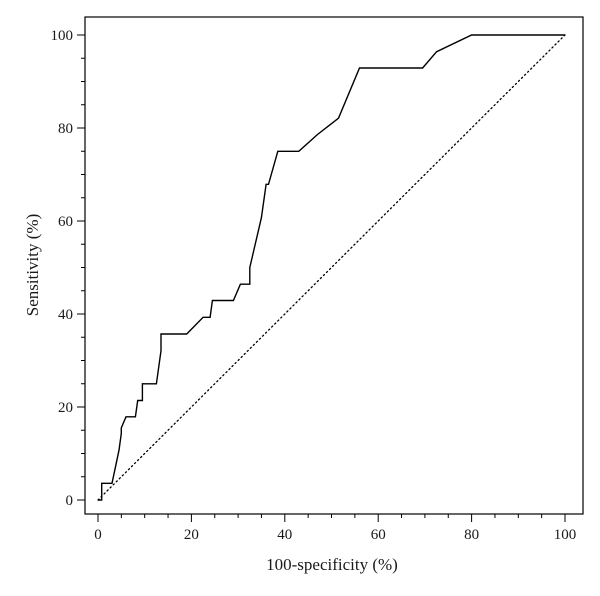 This screenshot has height=596, width=600. Describe the element at coordinates (62, 36) in the screenshot. I see `y-tick-label: 100` at that location.